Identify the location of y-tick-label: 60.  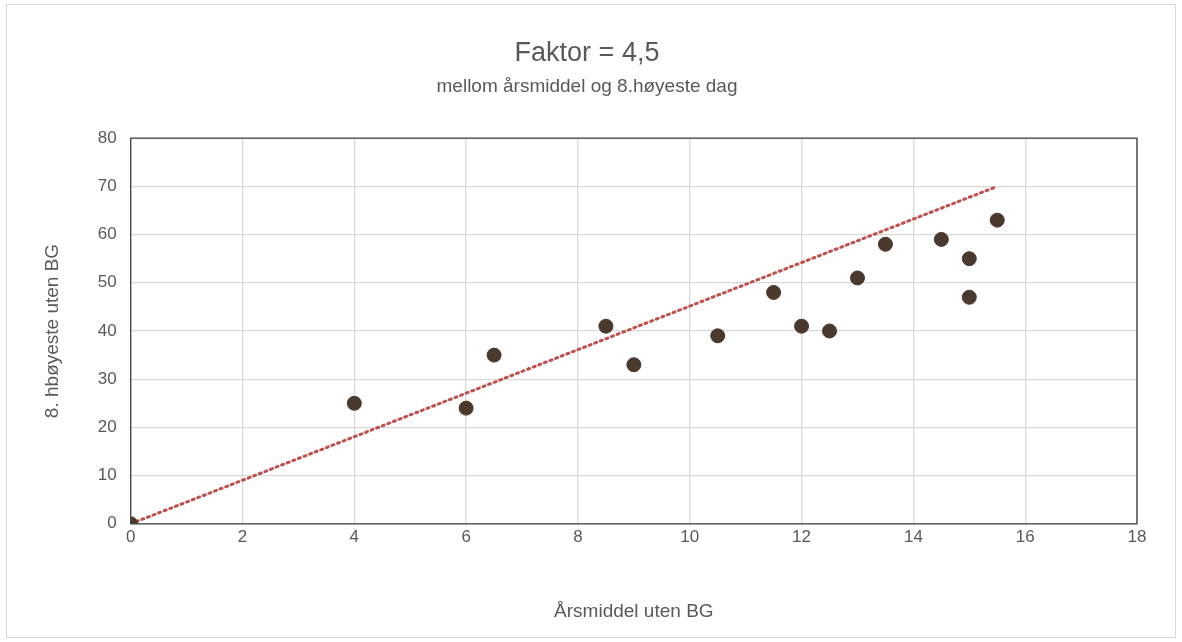
(107, 234).